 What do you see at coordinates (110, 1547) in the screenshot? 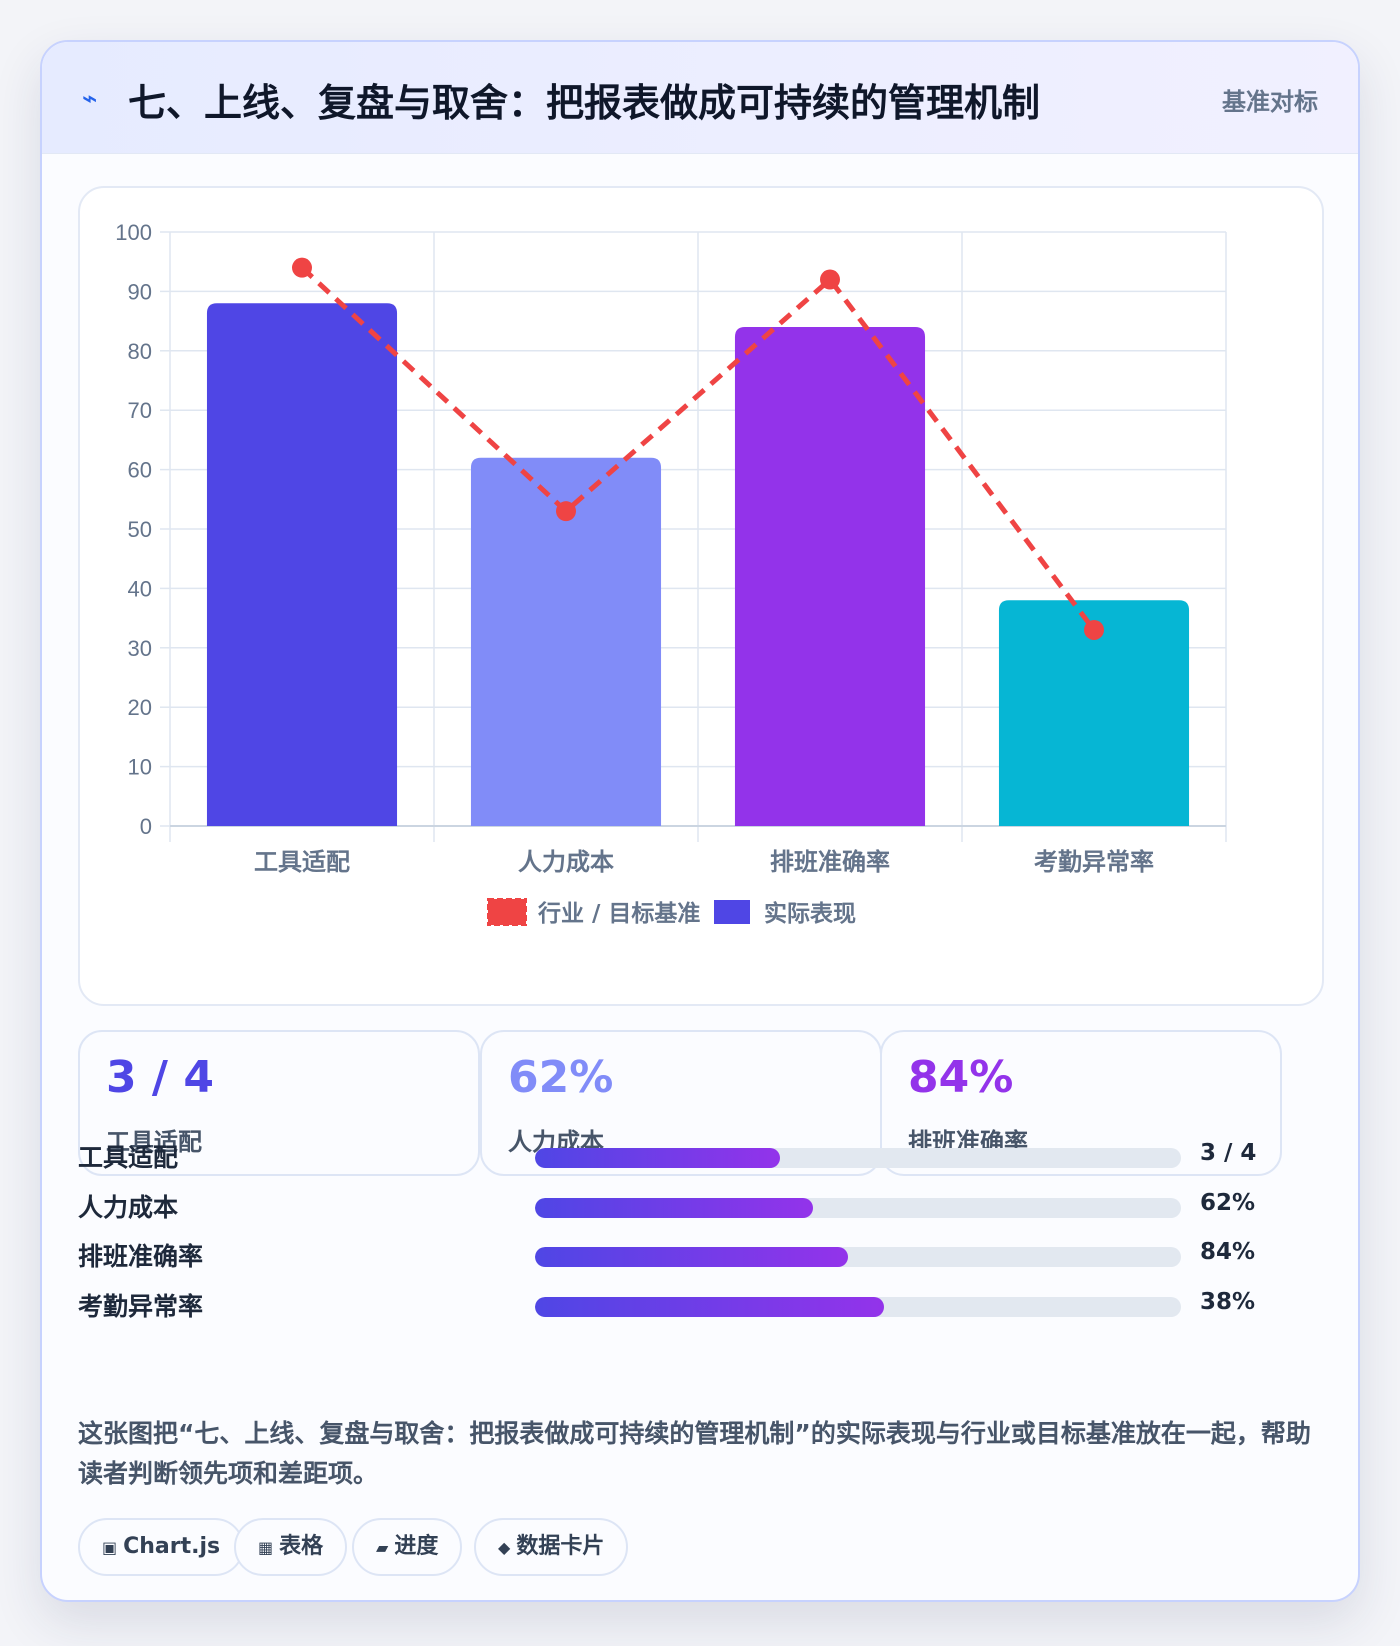
I see `chart-icon: ▣` at bounding box center [110, 1547].